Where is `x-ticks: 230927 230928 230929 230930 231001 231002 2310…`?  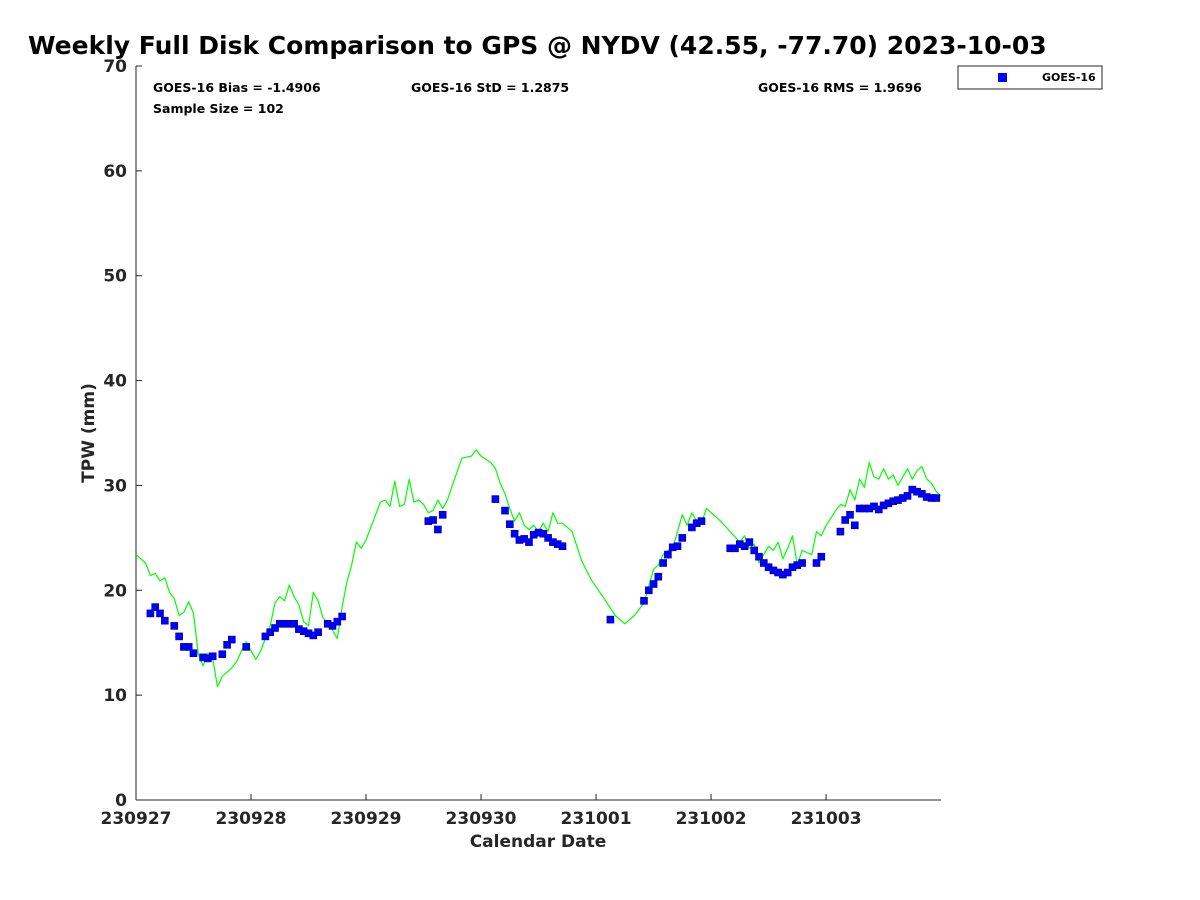 x-ticks: 230927 230928 230929 230930 231001 231002 2310… is located at coordinates (481, 811).